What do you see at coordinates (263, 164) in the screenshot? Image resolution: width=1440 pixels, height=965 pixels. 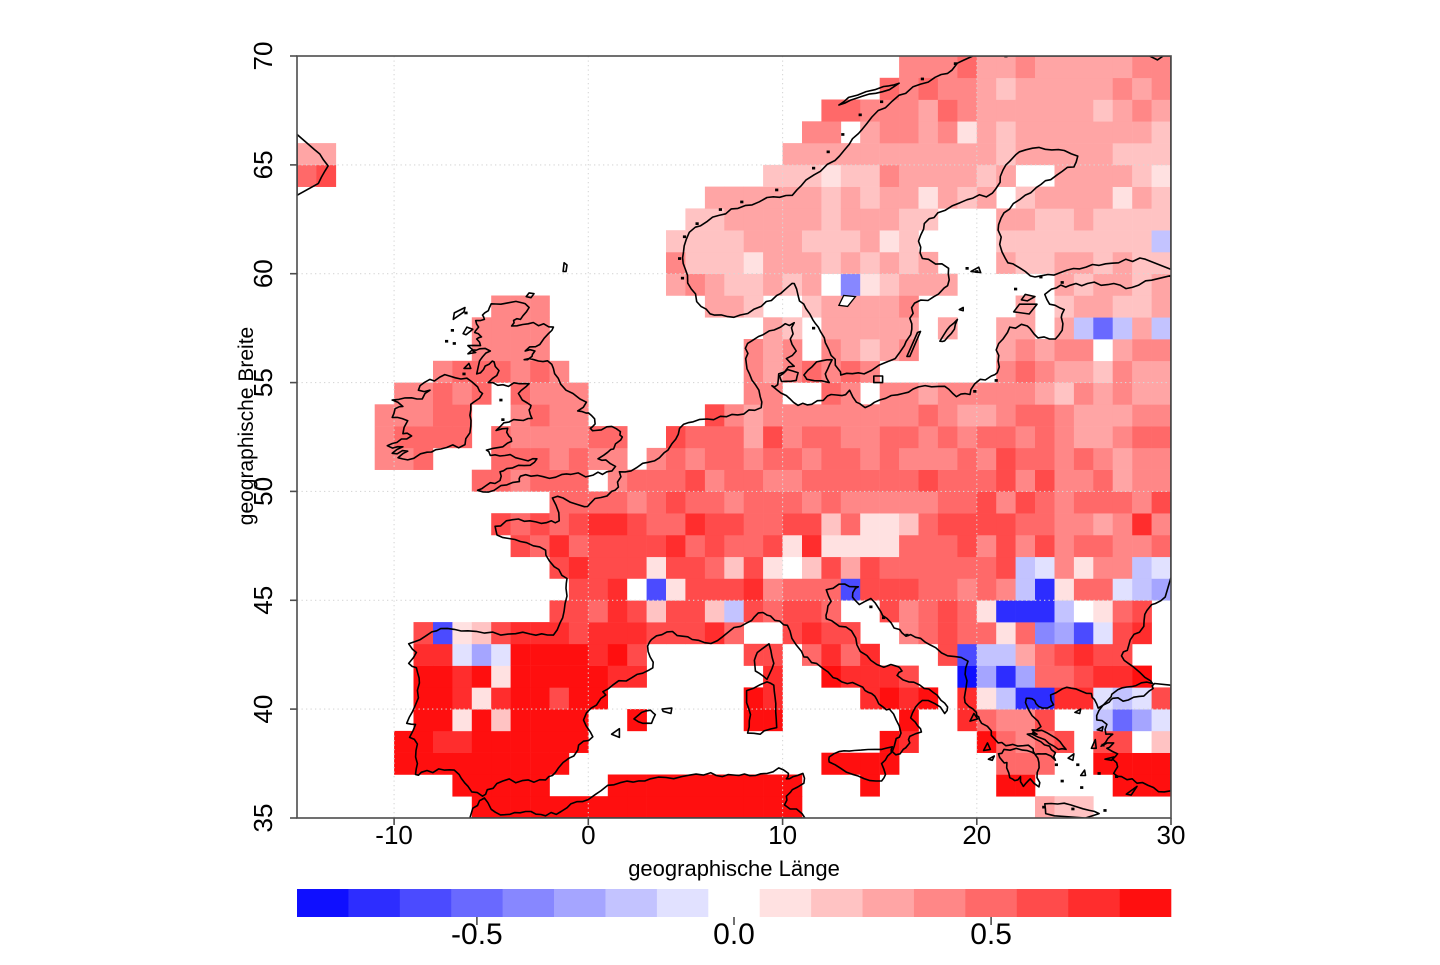 I see `svg-text: 65` at bounding box center [263, 164].